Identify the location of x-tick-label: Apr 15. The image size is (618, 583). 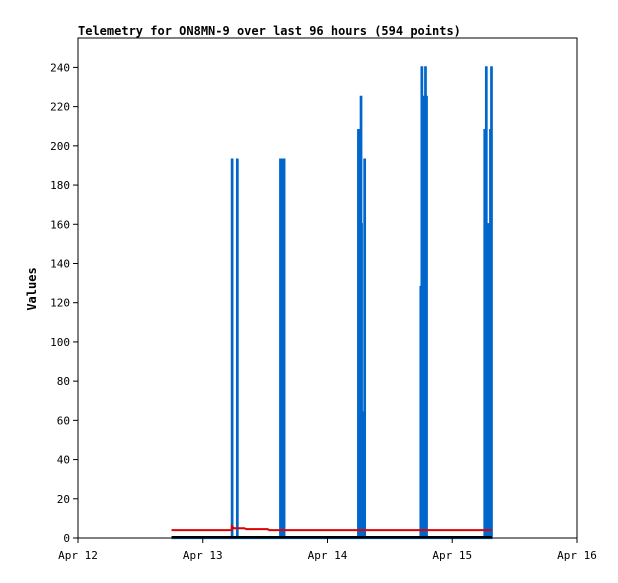
(452, 555).